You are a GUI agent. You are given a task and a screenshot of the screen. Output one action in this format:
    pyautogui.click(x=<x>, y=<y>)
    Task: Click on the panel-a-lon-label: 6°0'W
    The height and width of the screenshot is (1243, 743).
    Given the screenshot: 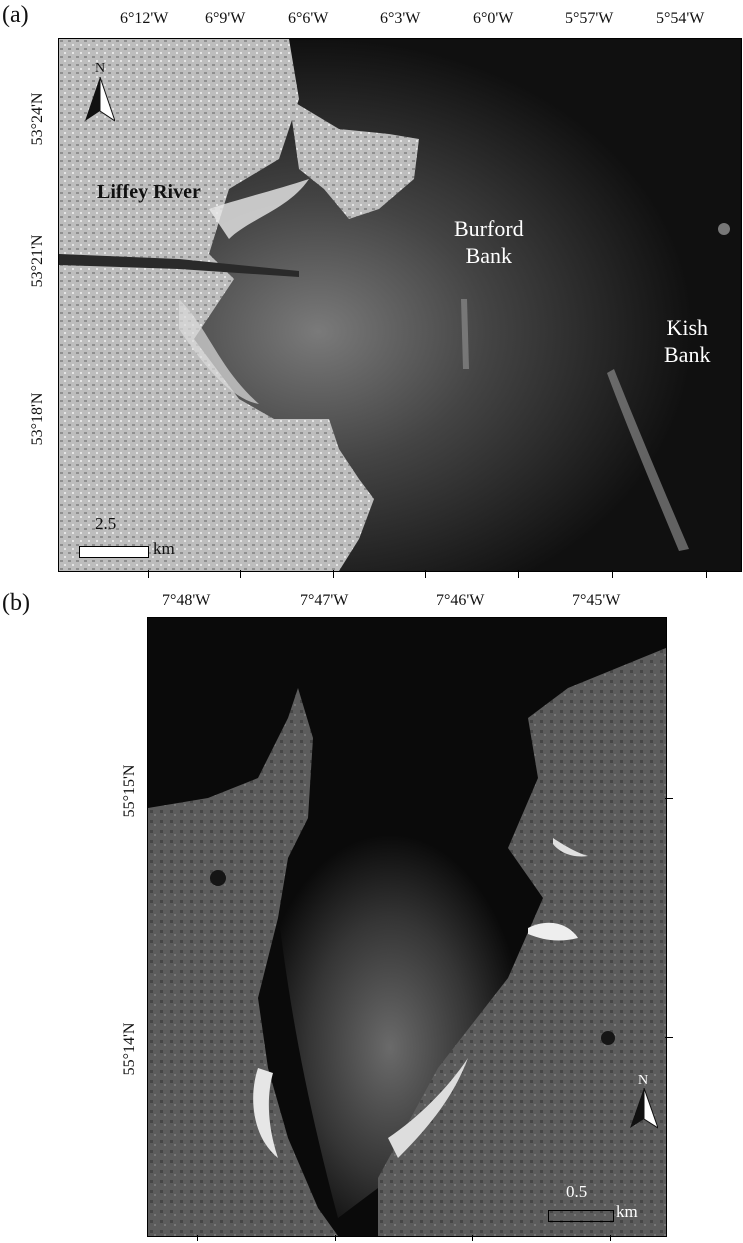 What is the action you would take?
    pyautogui.click(x=493, y=18)
    